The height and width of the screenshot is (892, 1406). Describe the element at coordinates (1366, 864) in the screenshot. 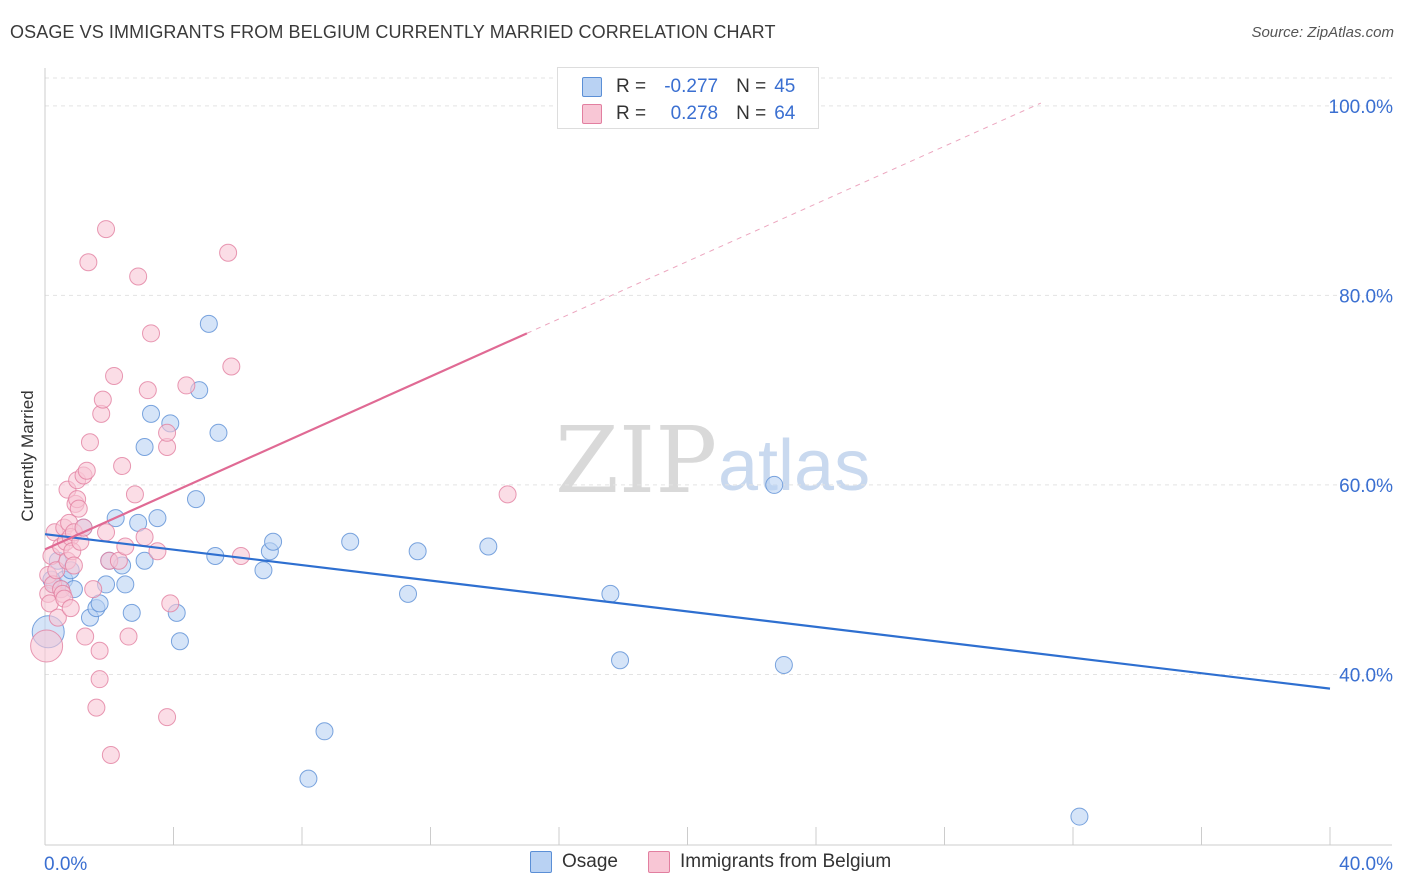

I see `x-tick-label: 40.0%` at that location.